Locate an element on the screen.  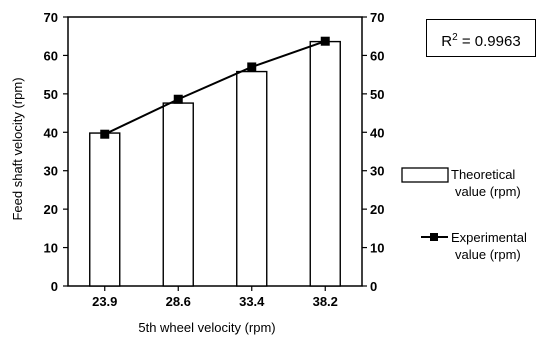
legend-experimental-label-line1: Experimental is located at coordinates (489, 237).